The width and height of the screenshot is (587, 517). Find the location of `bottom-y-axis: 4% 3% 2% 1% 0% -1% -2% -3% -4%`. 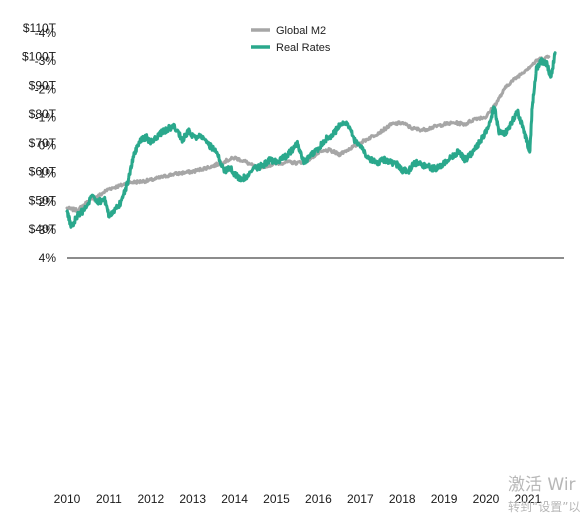

bottom-y-axis: 4% 3% 2% 1% 0% -1% -2% -3% -4% is located at coordinates (46, 145).